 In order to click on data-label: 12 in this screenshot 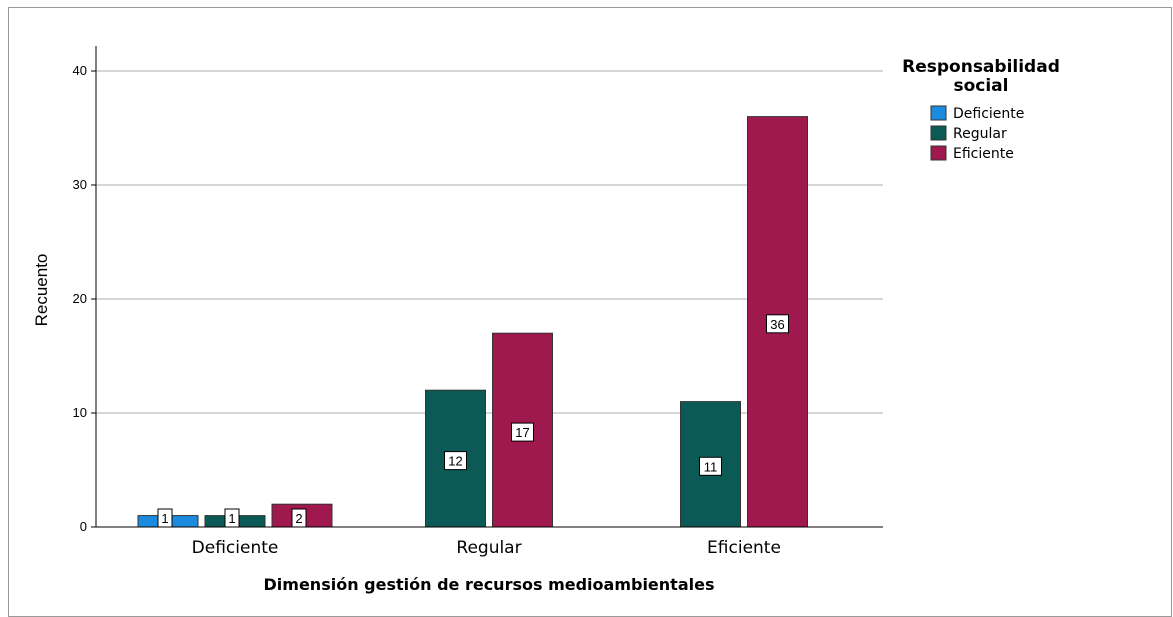, I will do `click(455, 461)`.